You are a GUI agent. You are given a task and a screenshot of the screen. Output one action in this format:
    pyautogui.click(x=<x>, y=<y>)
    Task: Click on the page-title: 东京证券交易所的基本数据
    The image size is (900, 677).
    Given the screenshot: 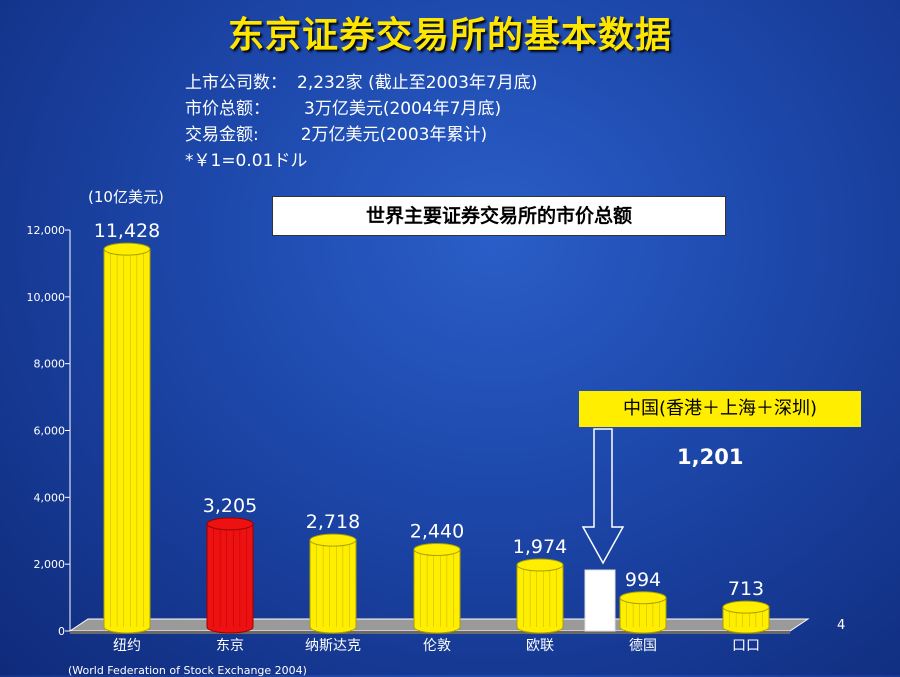 What is the action you would take?
    pyautogui.click(x=449, y=35)
    